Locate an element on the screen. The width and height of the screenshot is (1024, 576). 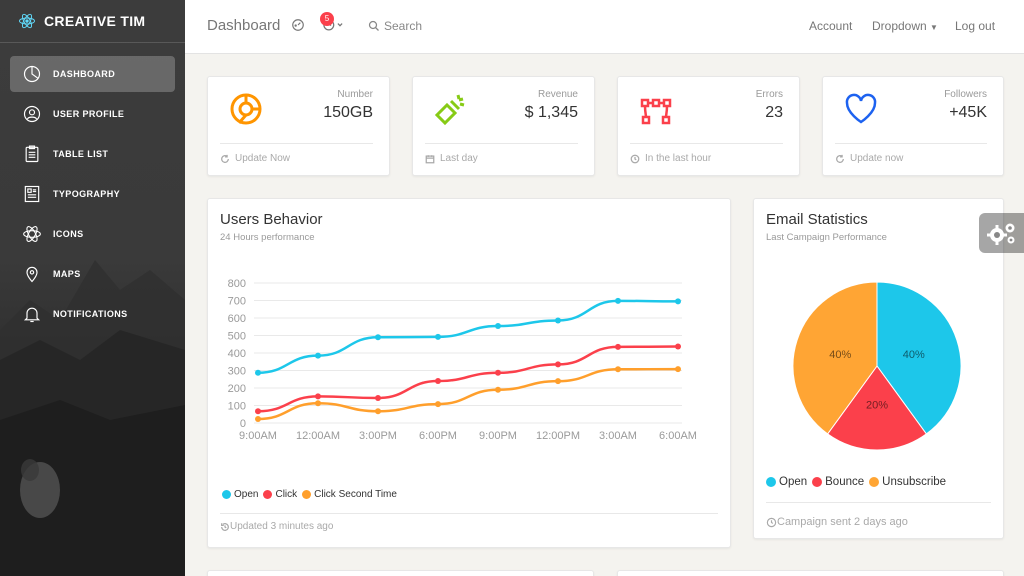
y-tick-label: 300 is located at coordinates (237, 372).